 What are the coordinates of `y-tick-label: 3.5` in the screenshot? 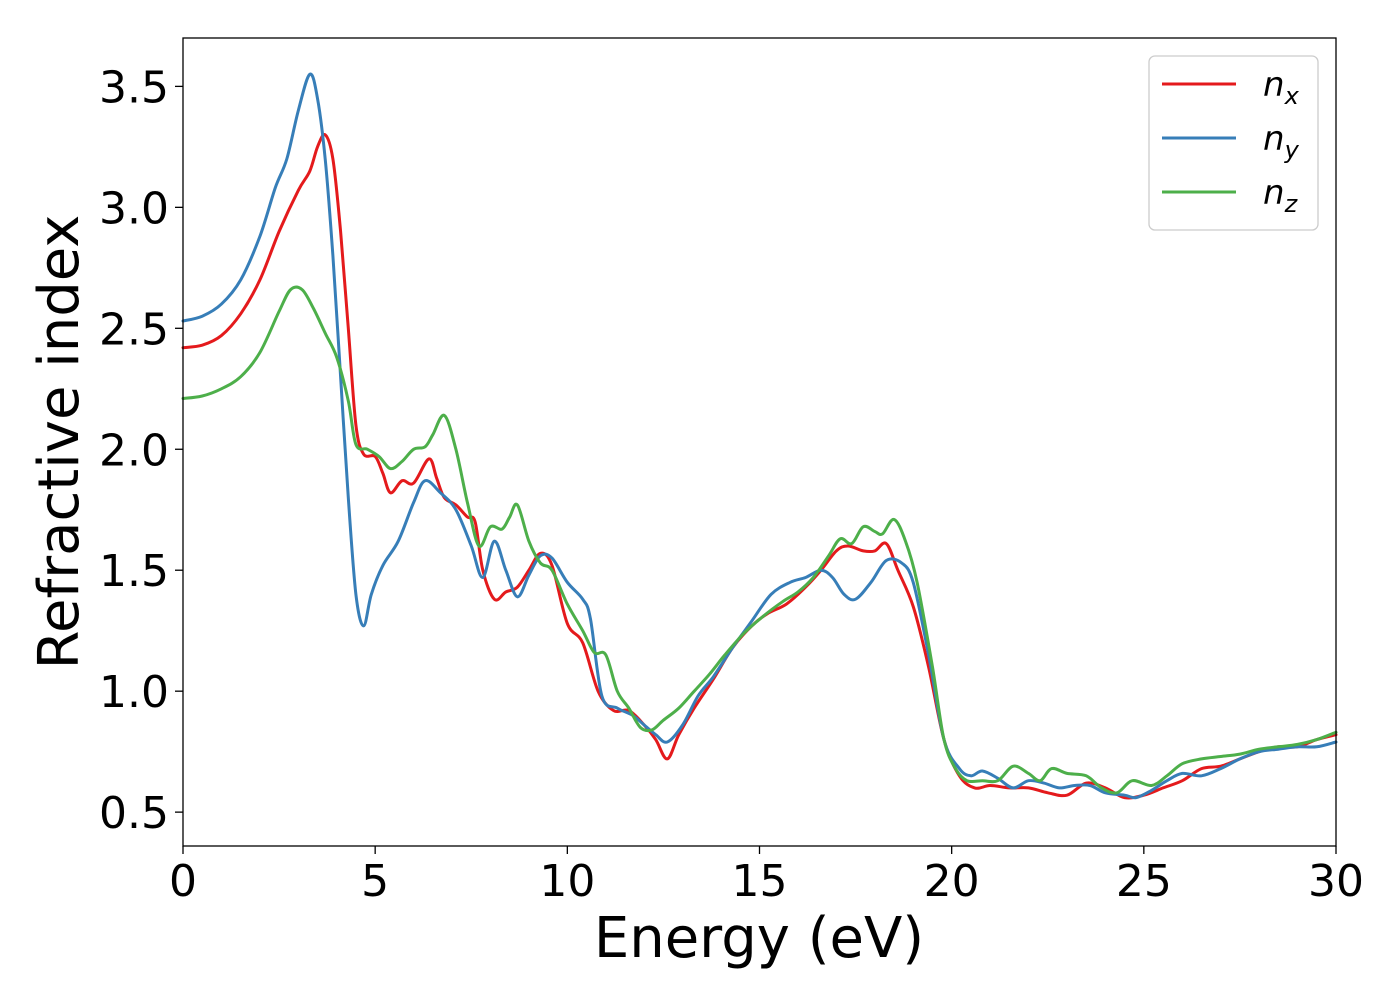 It's located at (134, 87).